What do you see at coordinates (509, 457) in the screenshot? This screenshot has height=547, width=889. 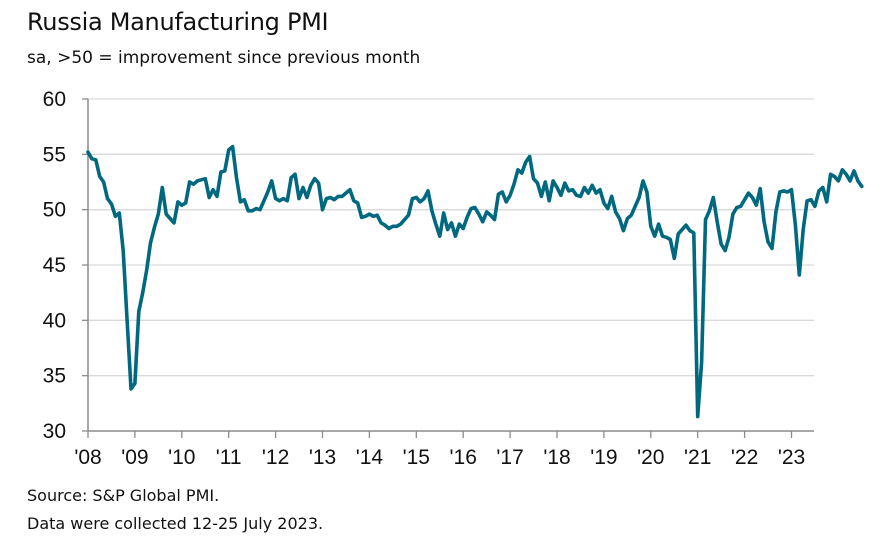 I see `x-tick-label: '17` at bounding box center [509, 457].